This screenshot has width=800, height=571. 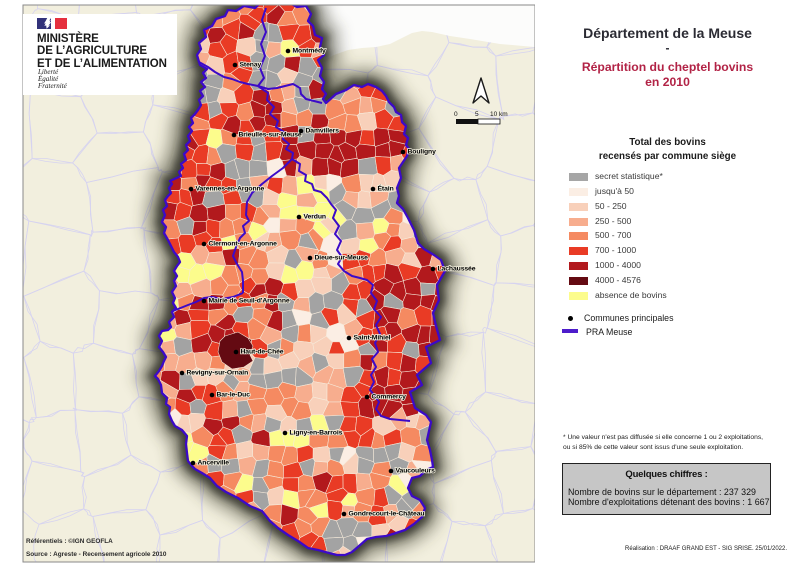 What do you see at coordinates (249, 301) in the screenshot?
I see `svg-text: Mairie de Seuil-d'Argonne` at bounding box center [249, 301].